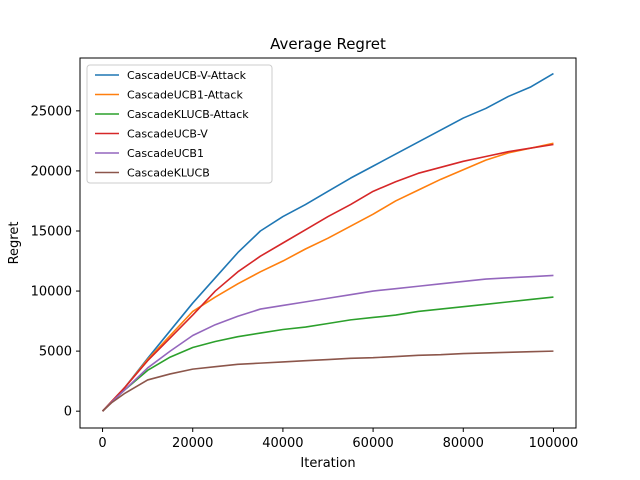 The image size is (640, 480). What do you see at coordinates (192, 443) in the screenshot?
I see `x-tick-label-1: 20000` at bounding box center [192, 443].